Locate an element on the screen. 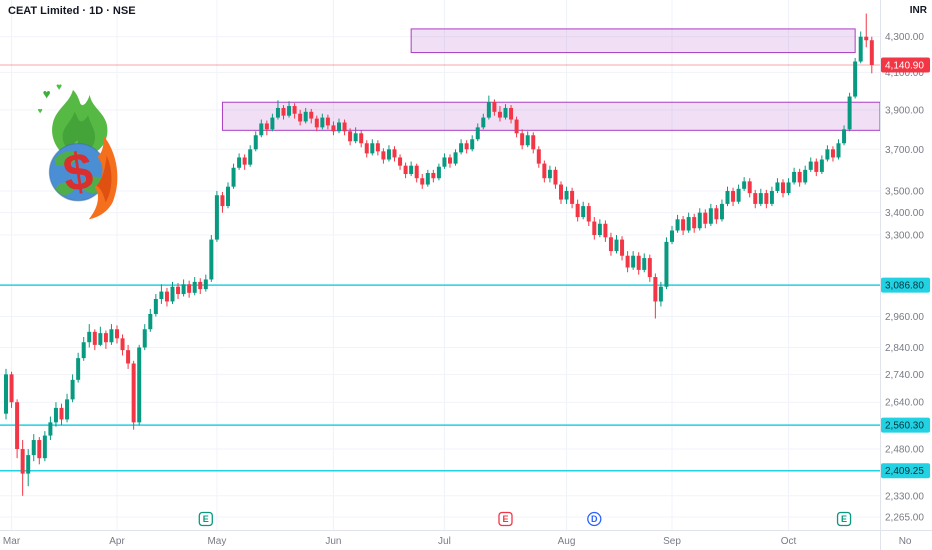  earnings-icon-glyph: E is located at coordinates (505, 519).